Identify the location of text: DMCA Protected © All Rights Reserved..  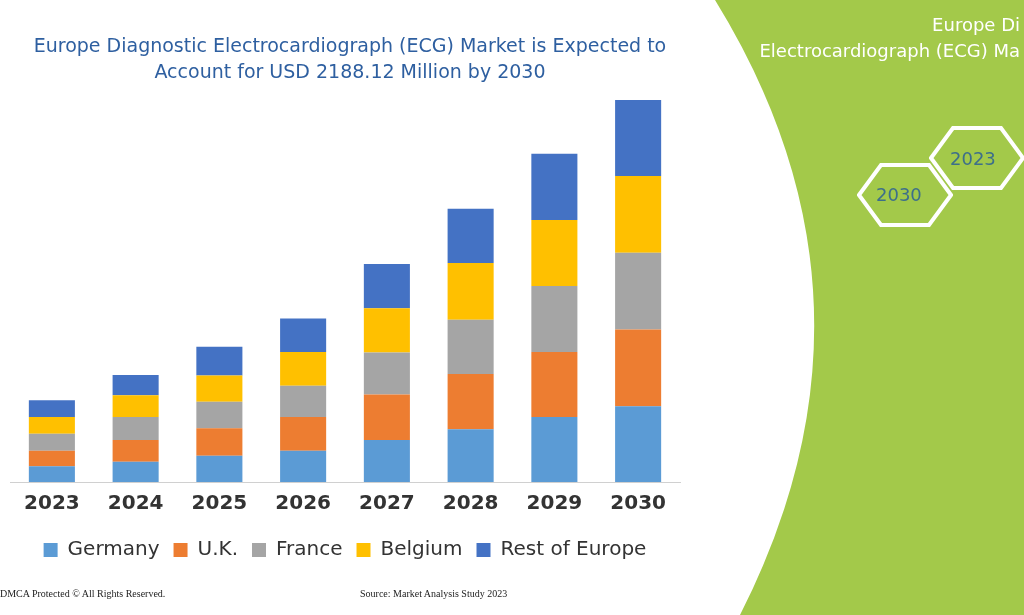
(83, 593).